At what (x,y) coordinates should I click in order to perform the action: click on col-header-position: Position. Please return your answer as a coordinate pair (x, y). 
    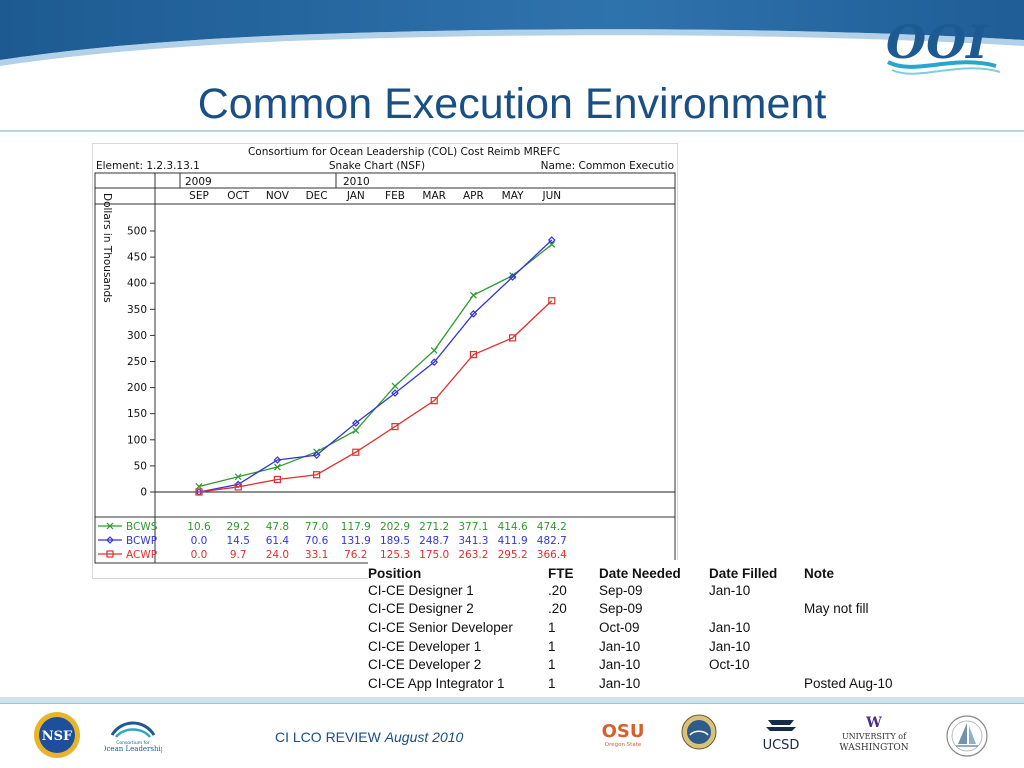
    Looking at the image, I should click on (395, 573).